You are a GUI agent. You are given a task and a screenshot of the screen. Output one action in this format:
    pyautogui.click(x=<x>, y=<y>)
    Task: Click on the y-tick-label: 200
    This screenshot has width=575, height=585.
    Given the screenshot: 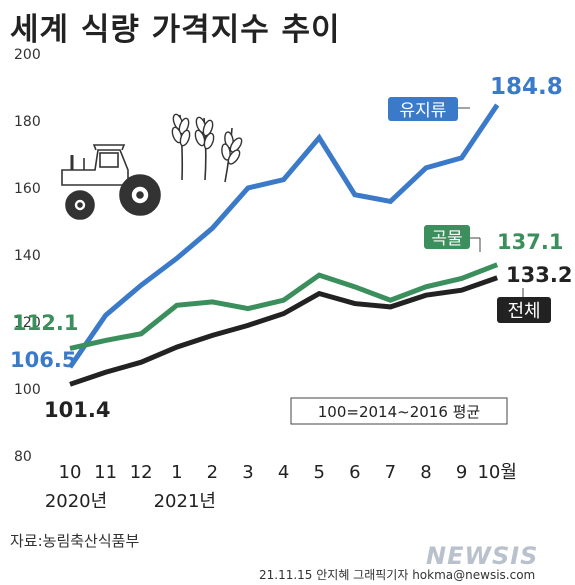 What is the action you would take?
    pyautogui.click(x=27, y=55)
    